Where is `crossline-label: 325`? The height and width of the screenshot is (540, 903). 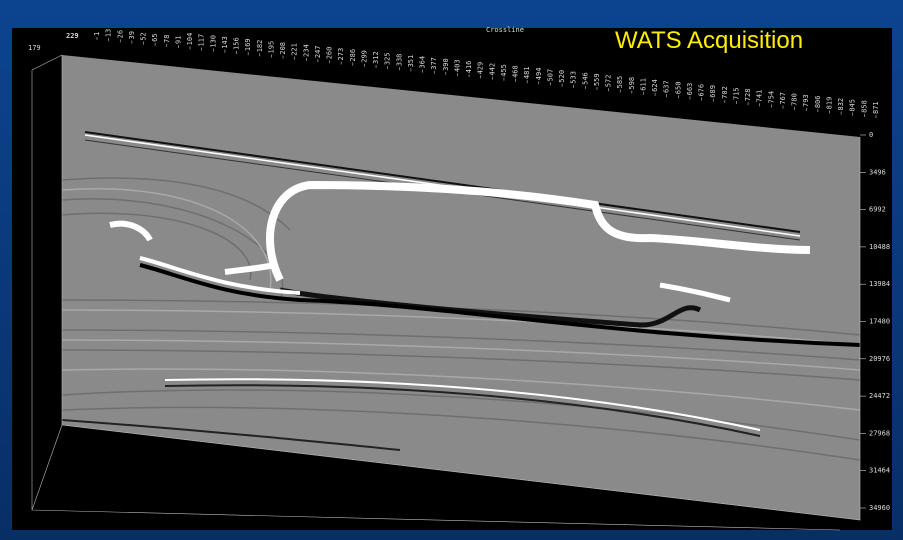
crossline-label: 325 is located at coordinates (388, 58).